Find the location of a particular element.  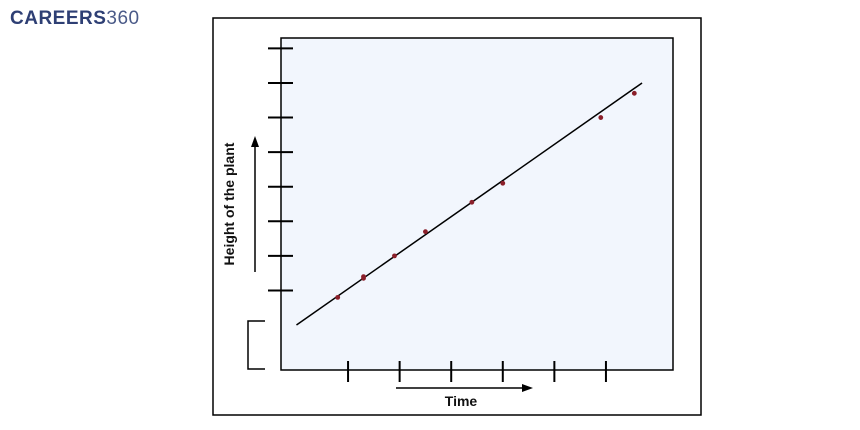

y-axis-label: Height of the plant is located at coordinates (229, 203).